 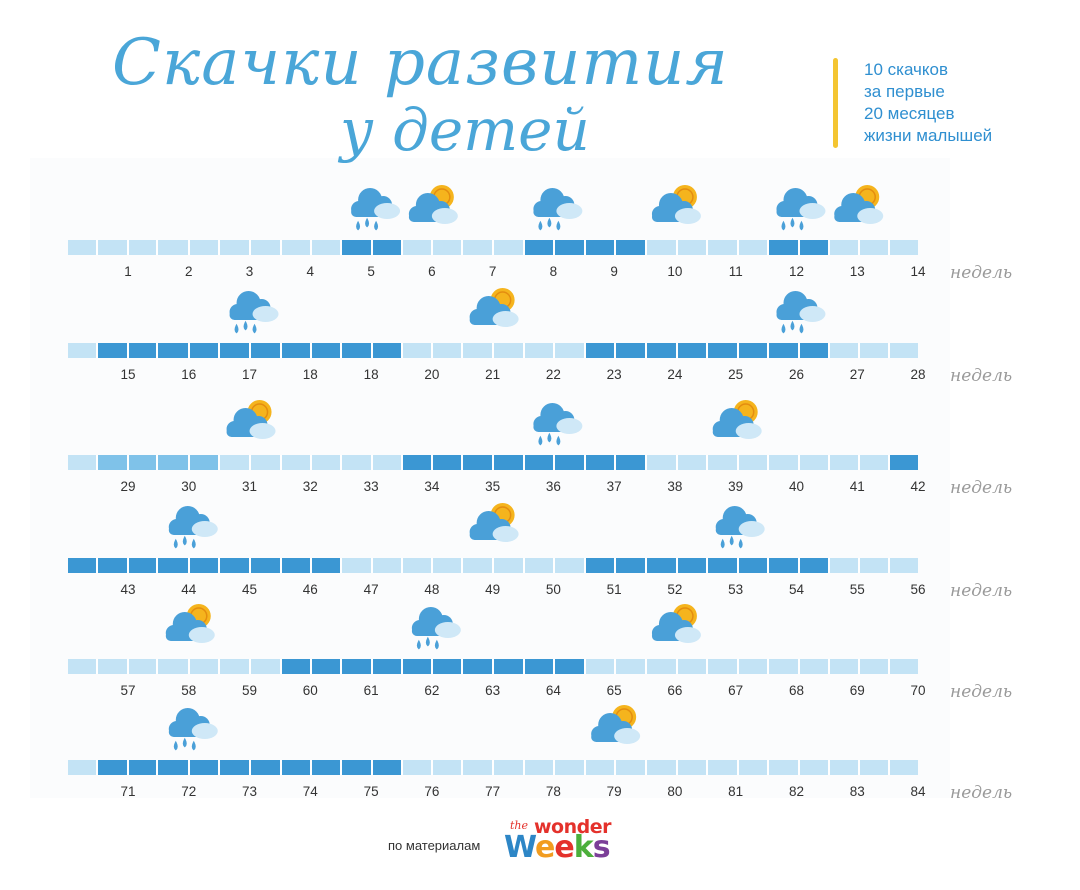 What do you see at coordinates (797, 589) in the screenshot?
I see `tick-label: 54` at bounding box center [797, 589].